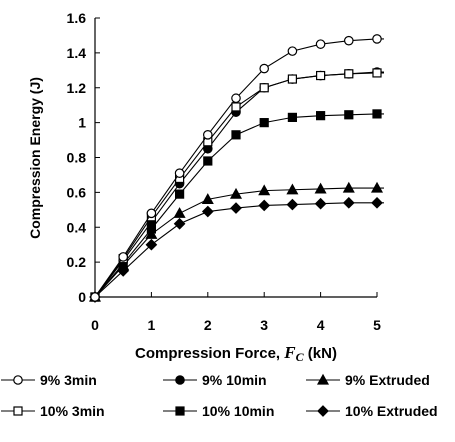 The width and height of the screenshot is (455, 442). Describe the element at coordinates (391, 411) in the screenshot. I see `legend-label: 10% Extruded` at that location.